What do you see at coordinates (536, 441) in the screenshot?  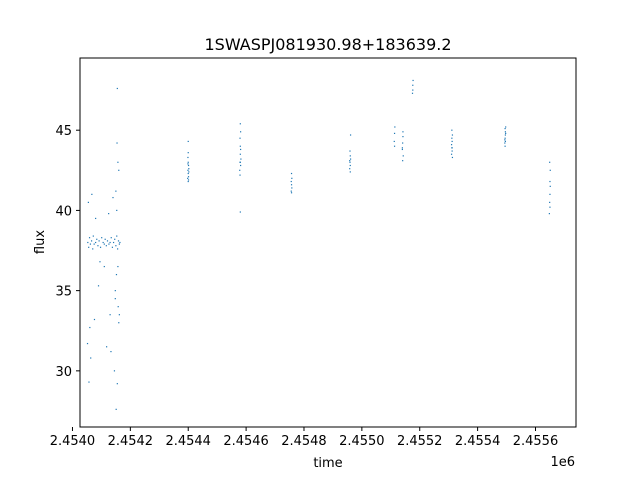 I see `x-tick-label: 2.4556` at bounding box center [536, 441].